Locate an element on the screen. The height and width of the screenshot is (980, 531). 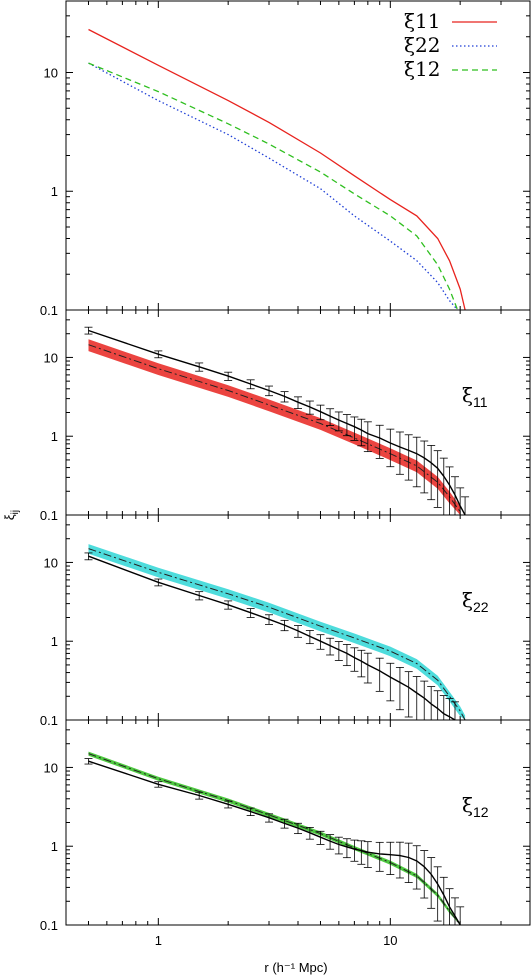
panel-label: ξ12 is located at coordinates (475, 806).